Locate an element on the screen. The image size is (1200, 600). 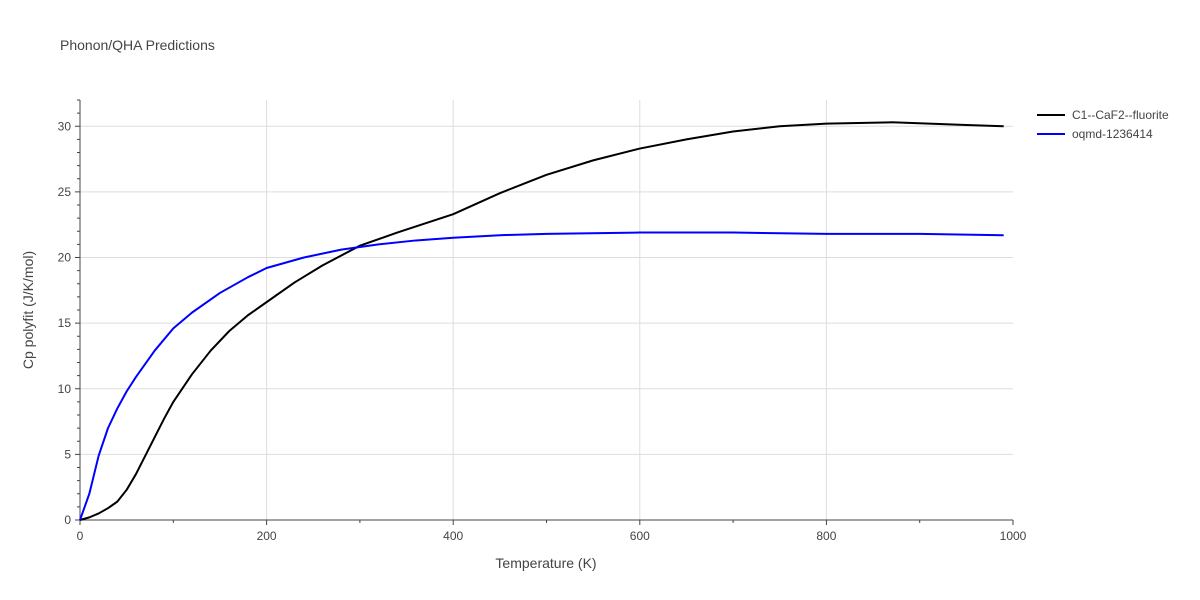
legend-label-1: C1--CaF2--fluorite is located at coordinates (1120, 115).